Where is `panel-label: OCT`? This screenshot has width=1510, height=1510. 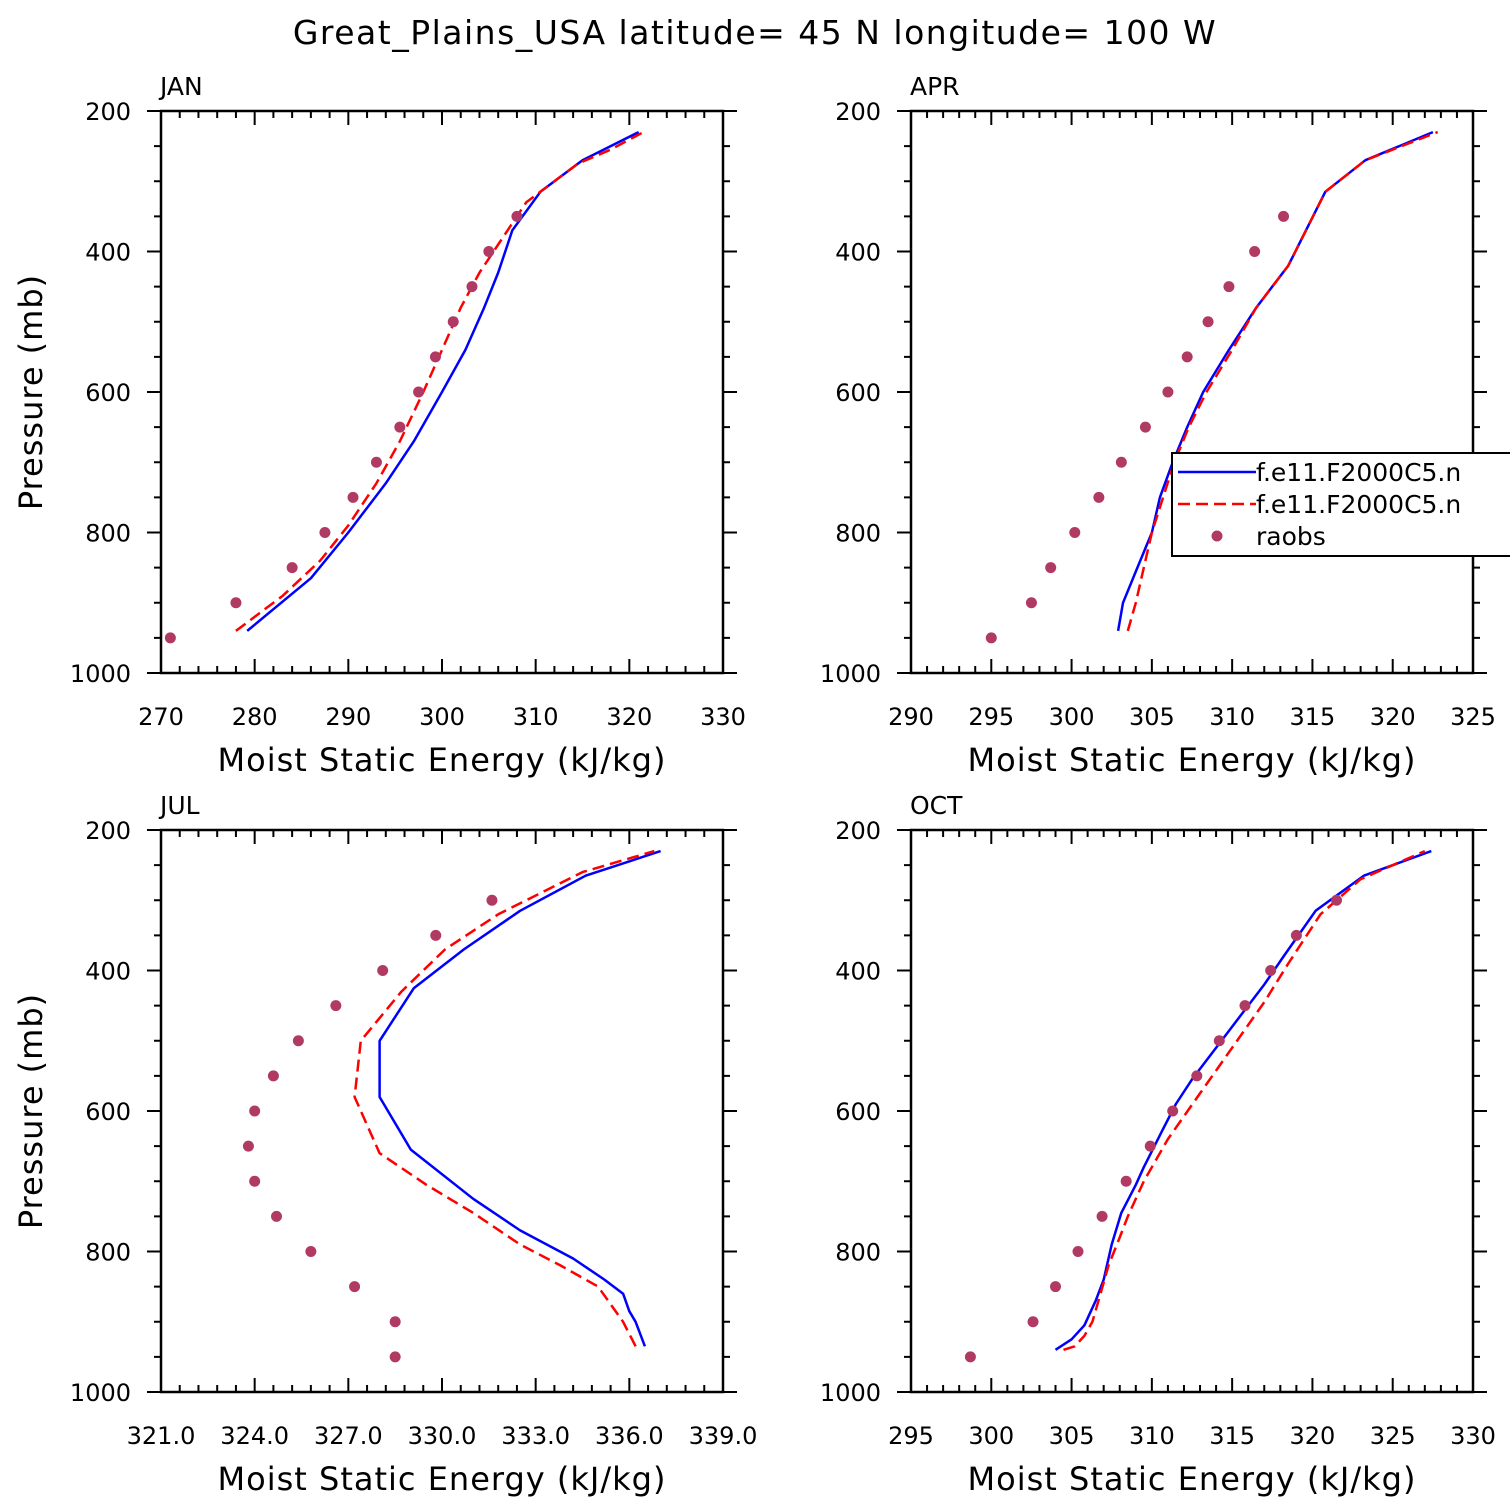
panel-label: OCT is located at coordinates (936, 805).